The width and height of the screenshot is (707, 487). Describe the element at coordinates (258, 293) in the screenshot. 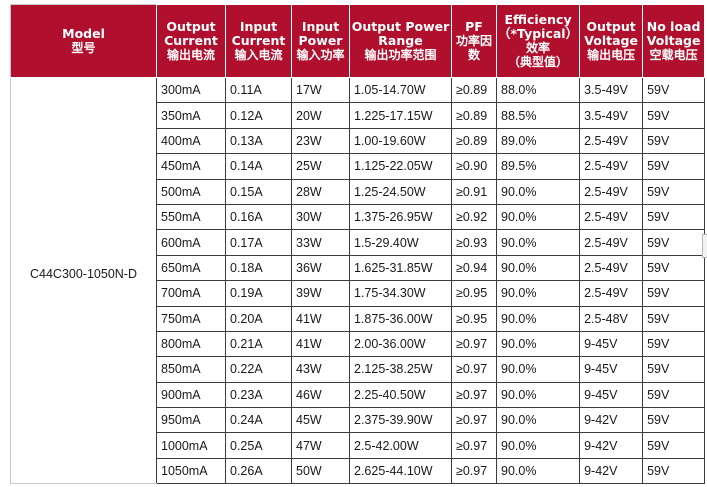

I see `cell-input-current: 0.19A` at that location.